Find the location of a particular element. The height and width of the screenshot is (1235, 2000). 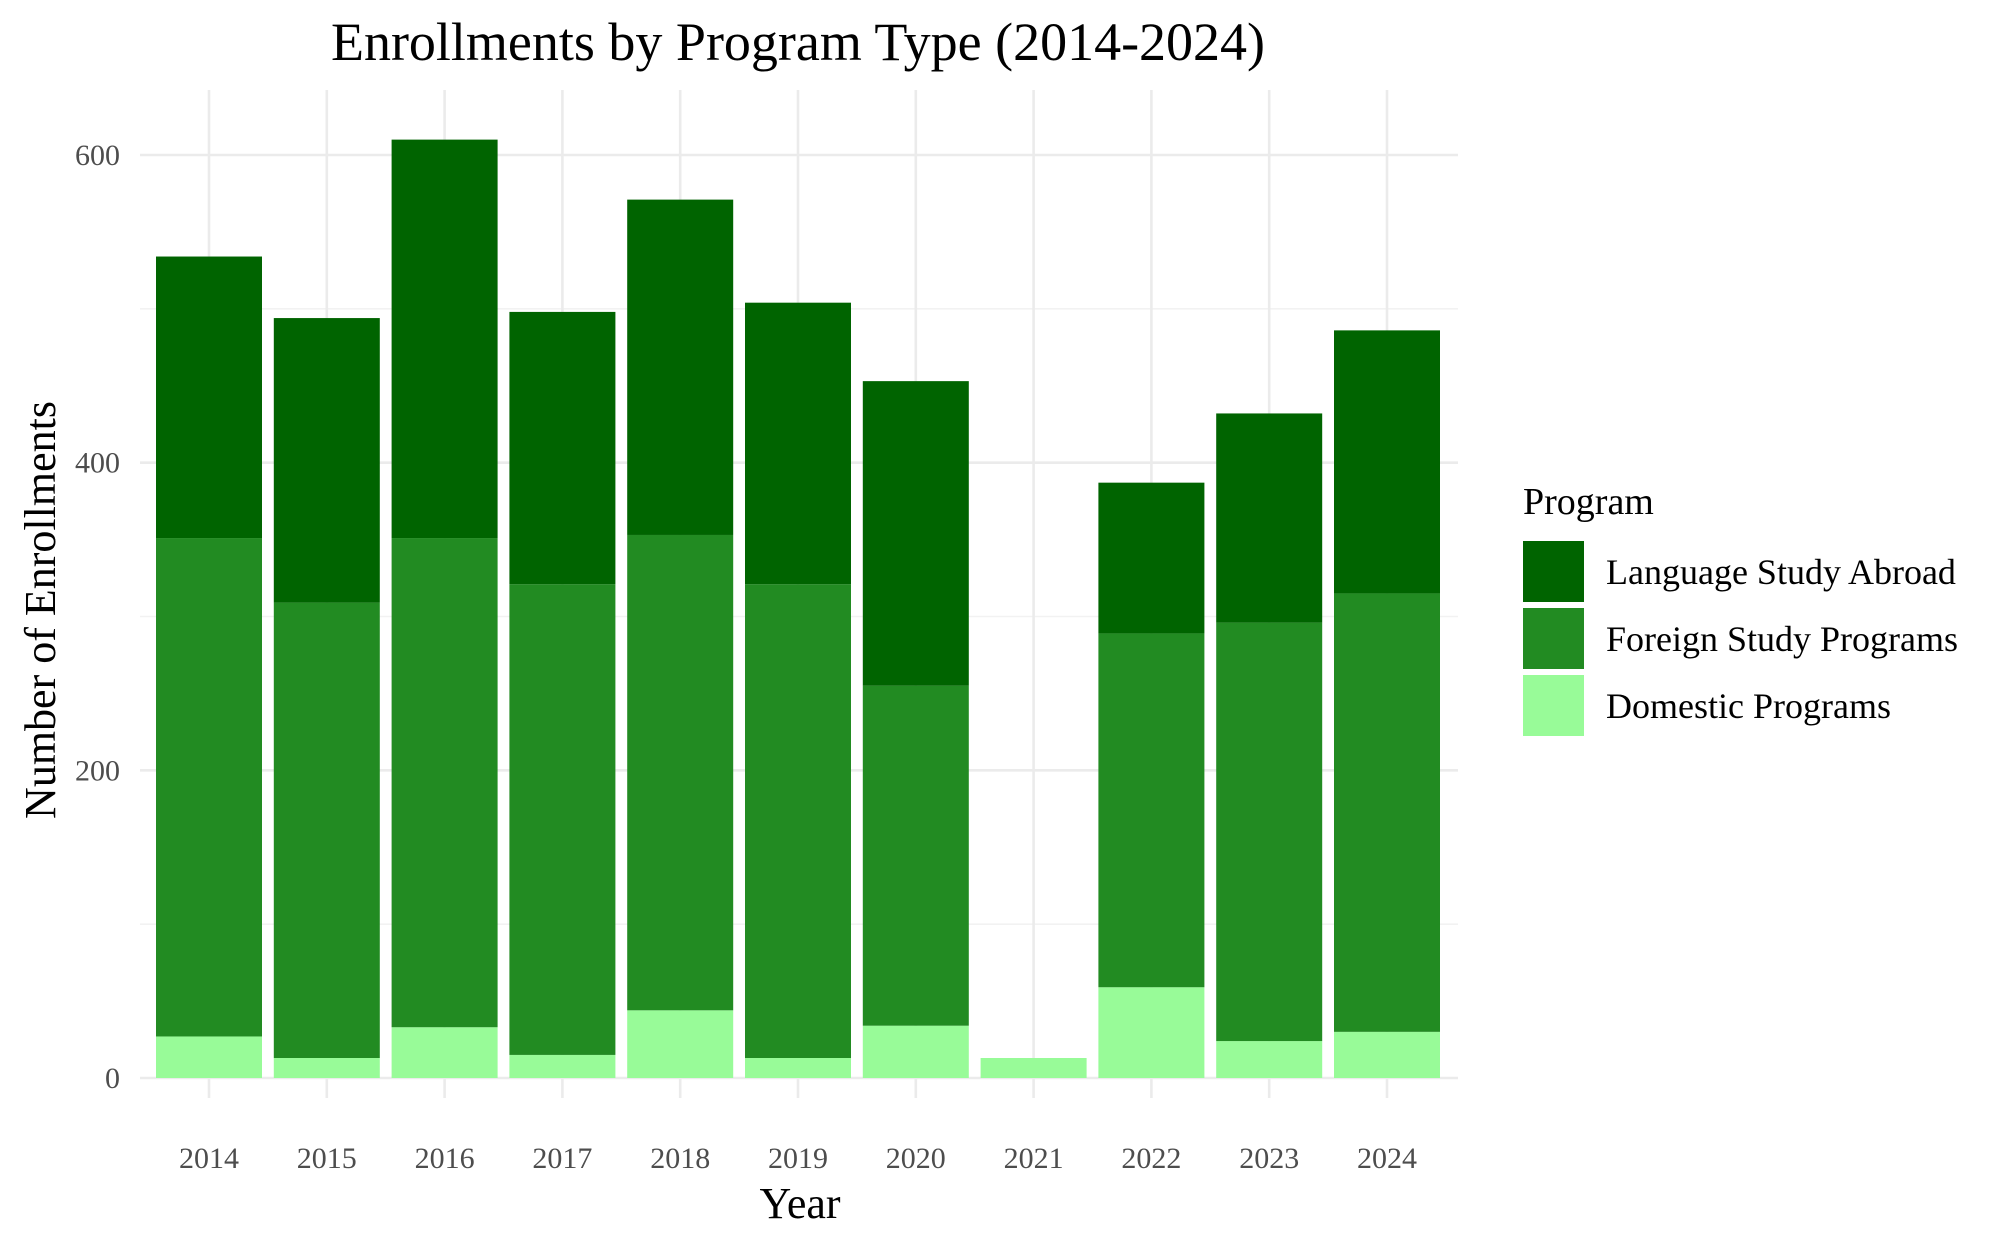

bar-stack-2015 is located at coordinates (326, 698).